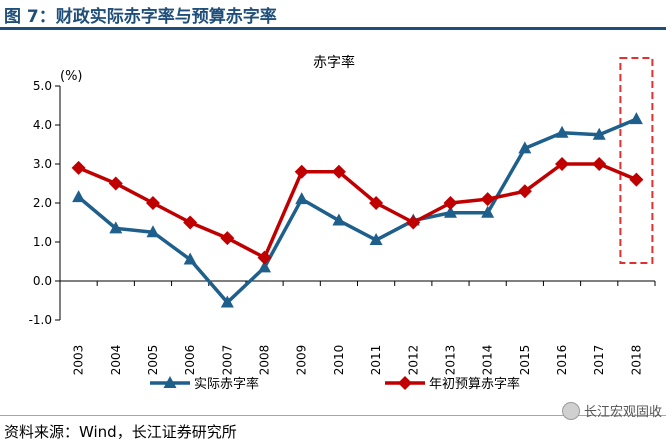  I want to click on x-tick-label: 2016, so click(562, 360).